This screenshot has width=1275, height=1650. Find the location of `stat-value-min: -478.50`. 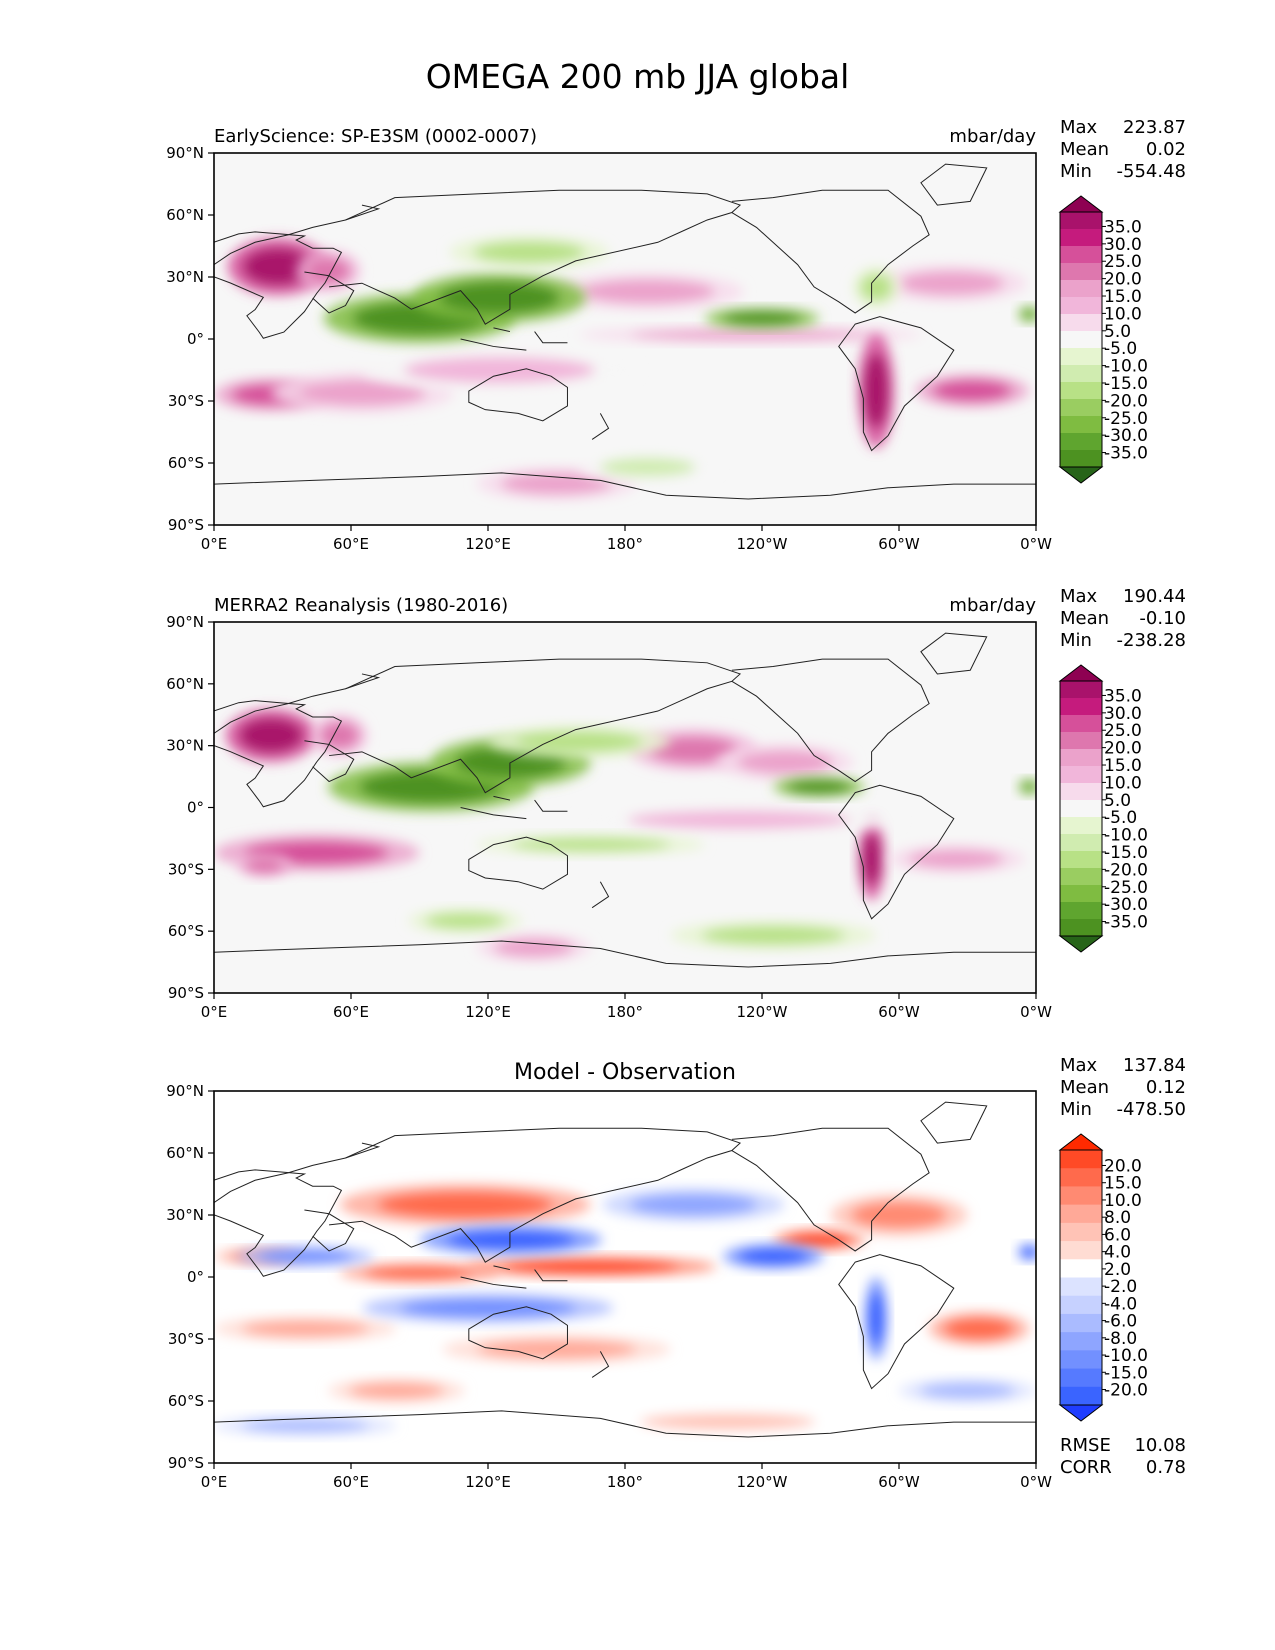

stat-value-min: -478.50 is located at coordinates (1151, 1109).